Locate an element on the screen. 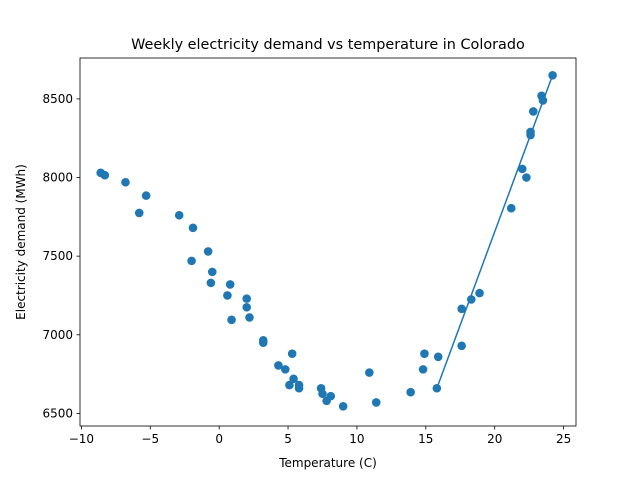 The height and width of the screenshot is (480, 640). x-tick-label: −5 is located at coordinates (150, 439).